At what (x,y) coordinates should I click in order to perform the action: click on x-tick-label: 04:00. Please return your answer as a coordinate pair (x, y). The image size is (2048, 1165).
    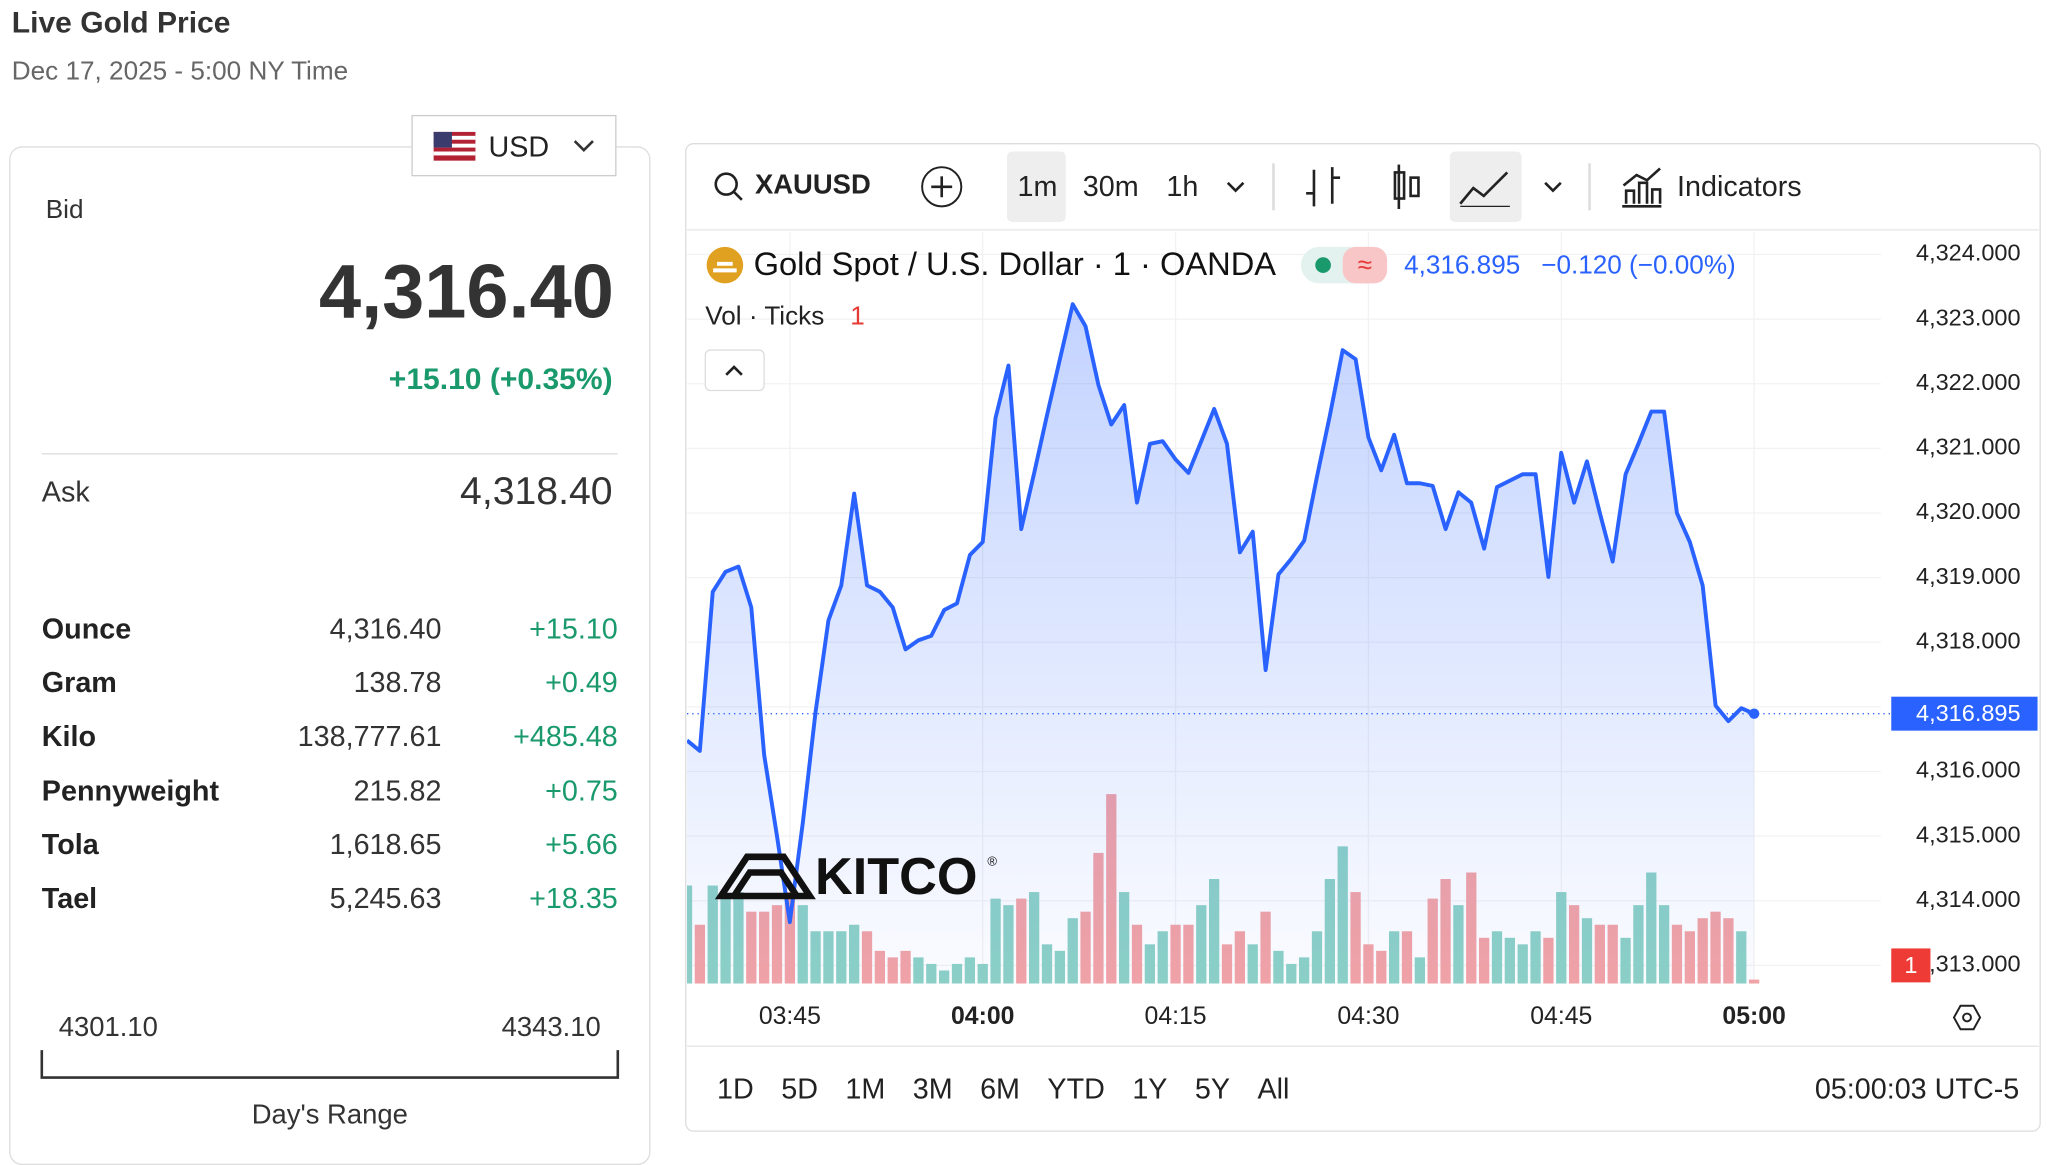
    Looking at the image, I should click on (982, 1016).